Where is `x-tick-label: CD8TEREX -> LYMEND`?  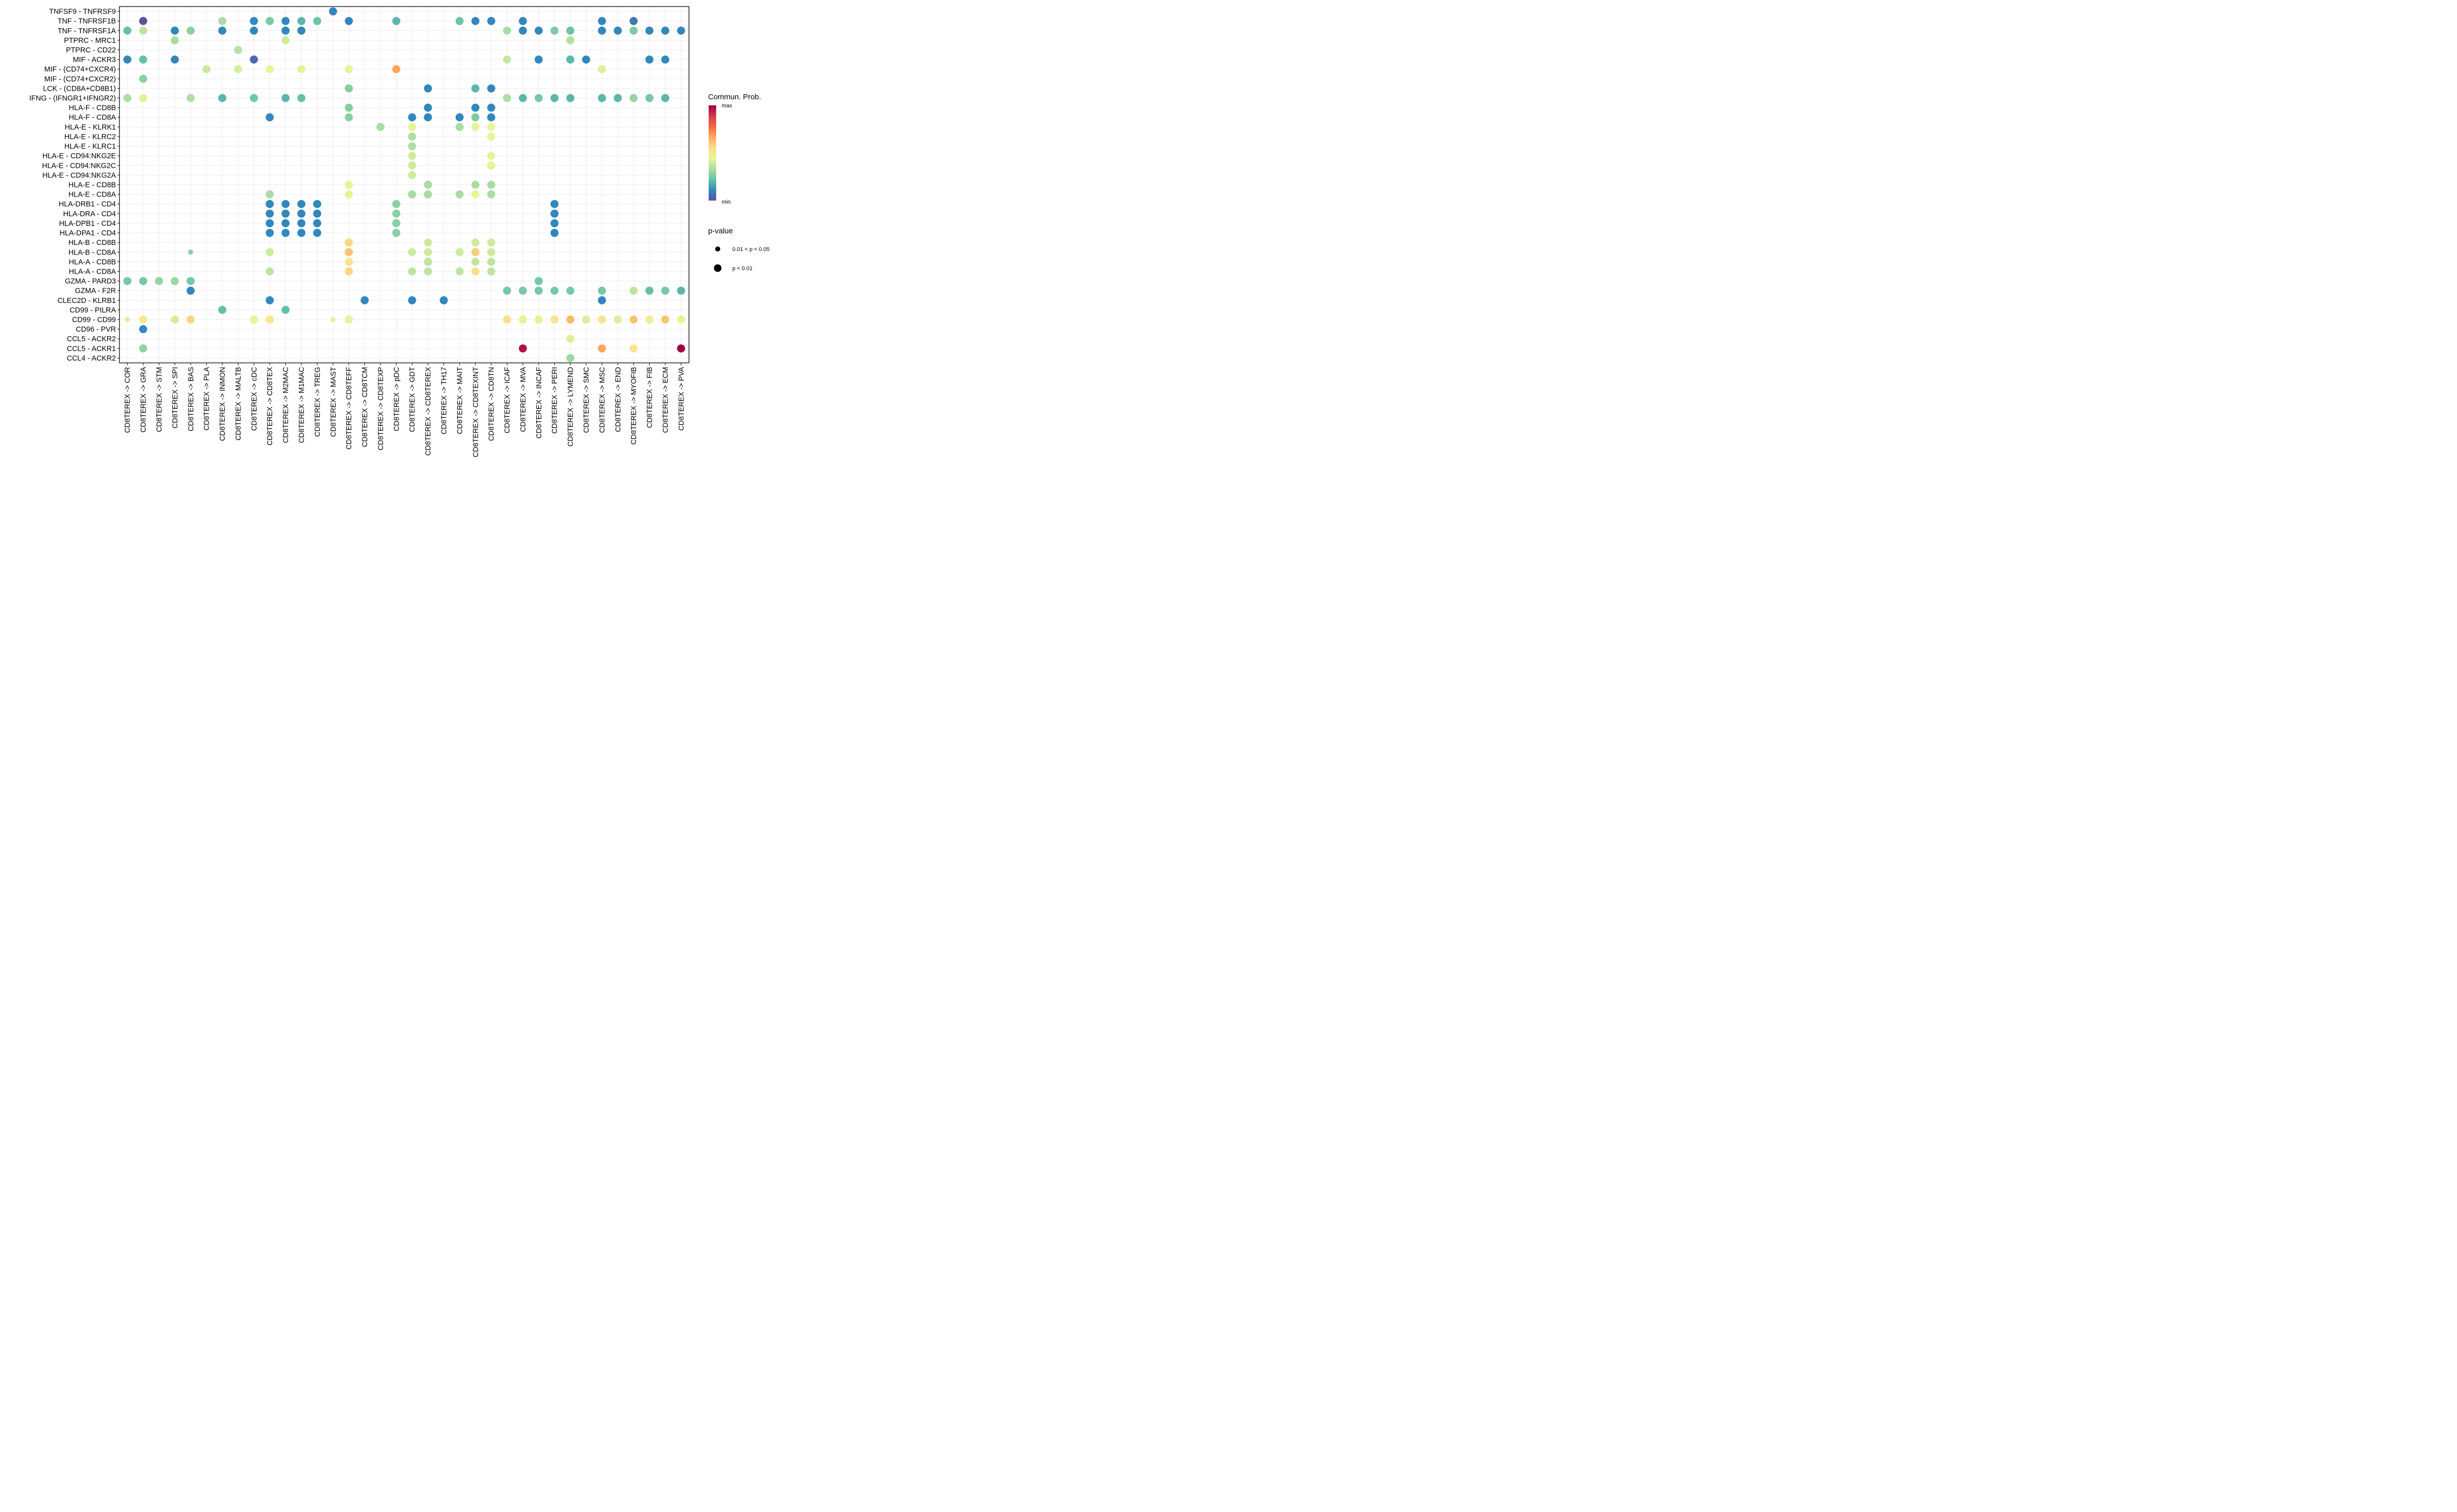
x-tick-label: CD8TEREX -> LYMEND is located at coordinates (571, 407).